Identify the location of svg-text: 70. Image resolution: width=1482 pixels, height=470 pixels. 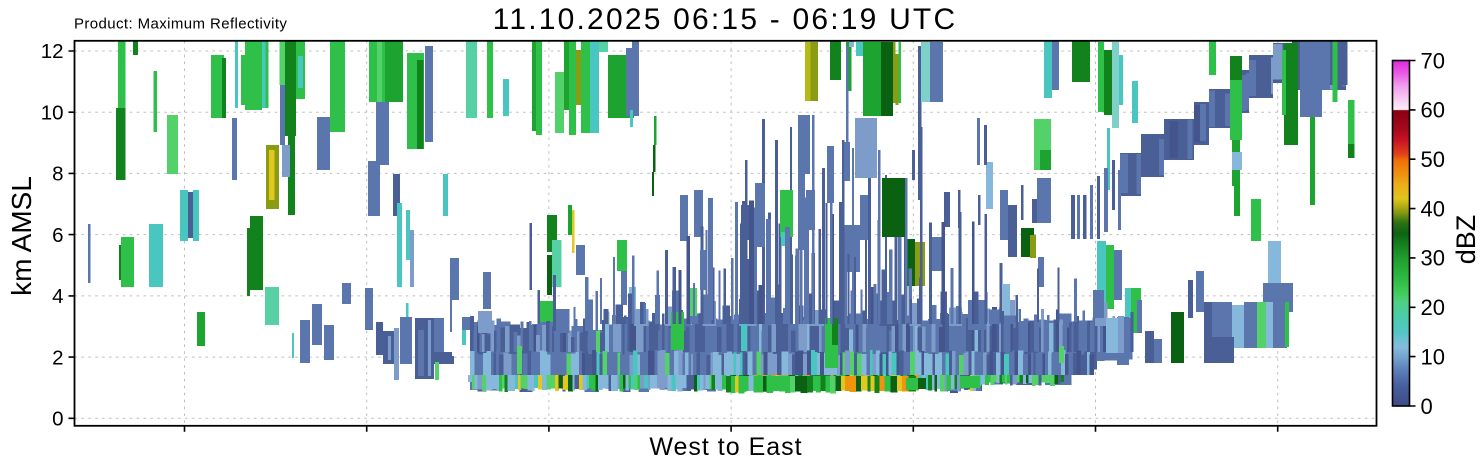
(1433, 60).